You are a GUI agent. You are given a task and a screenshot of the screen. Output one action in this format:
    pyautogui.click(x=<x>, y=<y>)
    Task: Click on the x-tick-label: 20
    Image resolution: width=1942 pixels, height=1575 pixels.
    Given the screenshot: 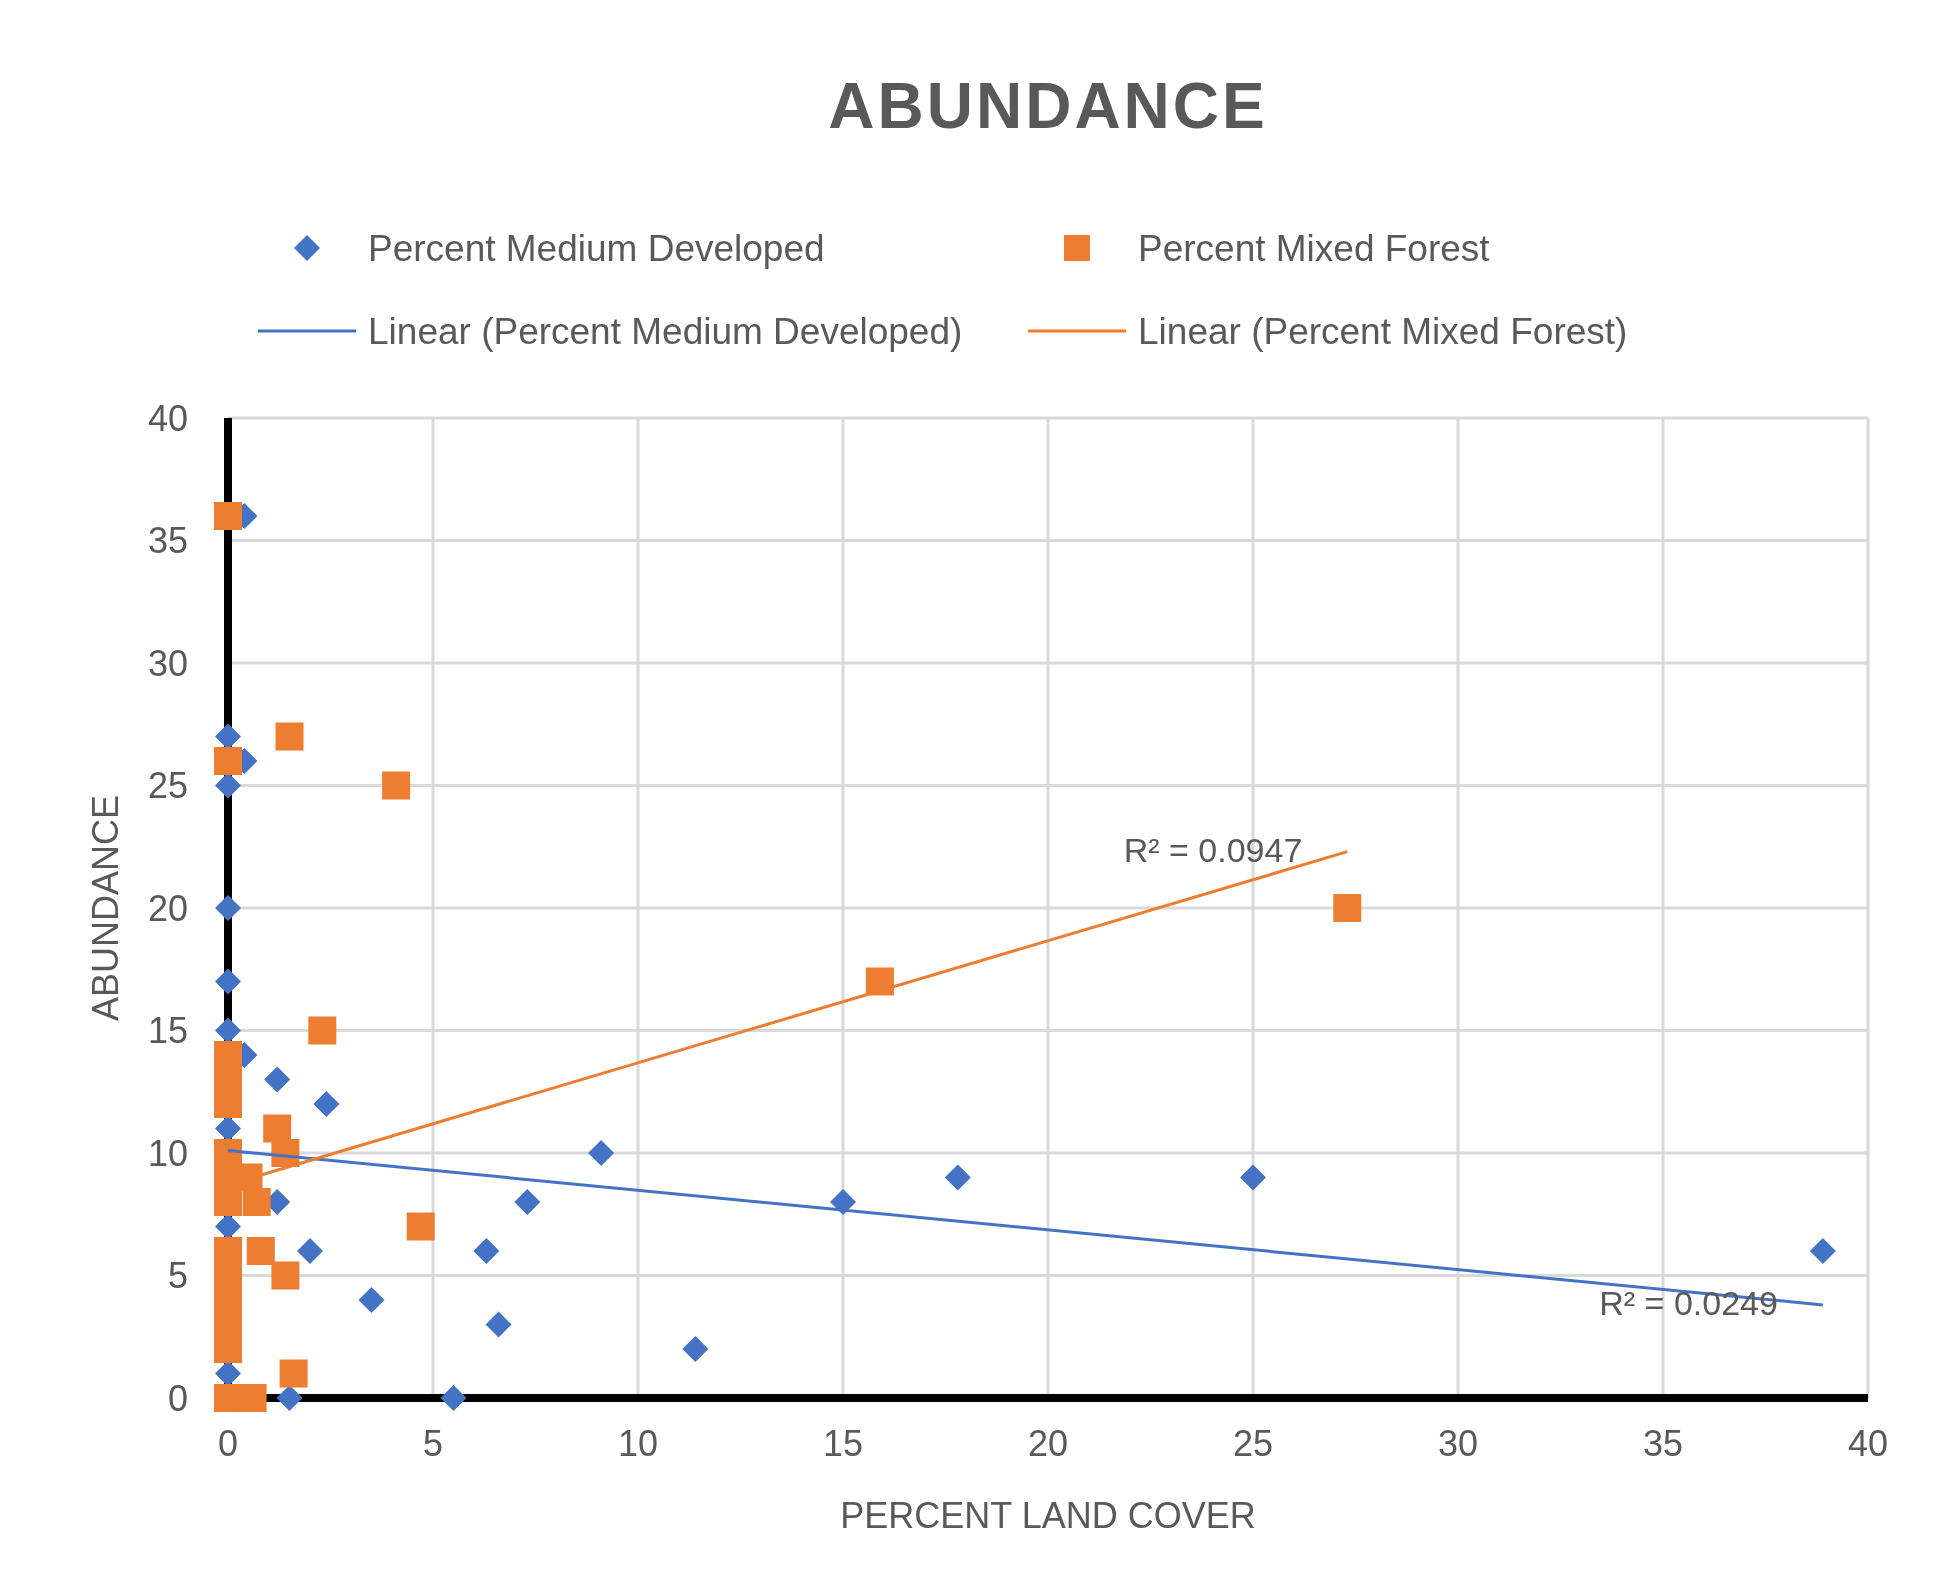 What is the action you would take?
    pyautogui.click(x=1048, y=1443)
    